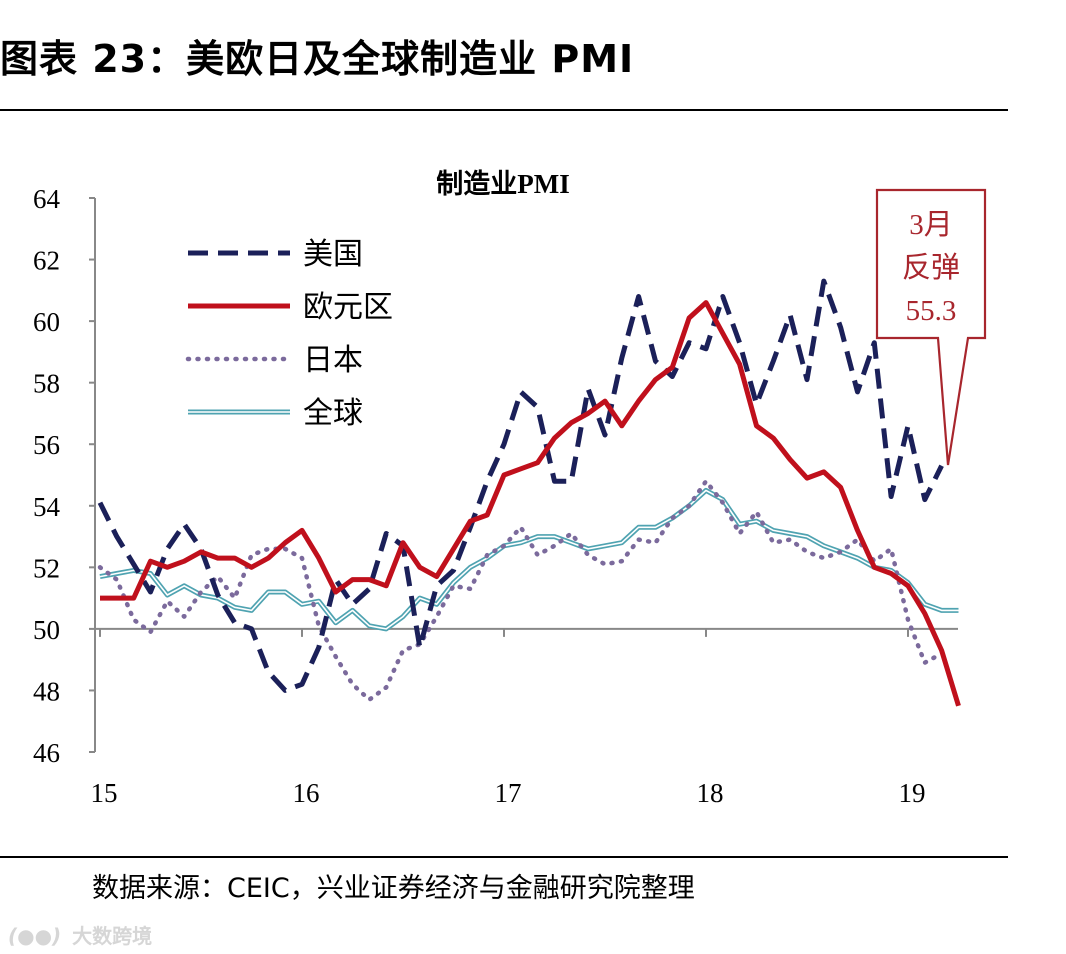  What do you see at coordinates (333, 413) in the screenshot?
I see `legend-label-gl: 全球` at bounding box center [333, 413].